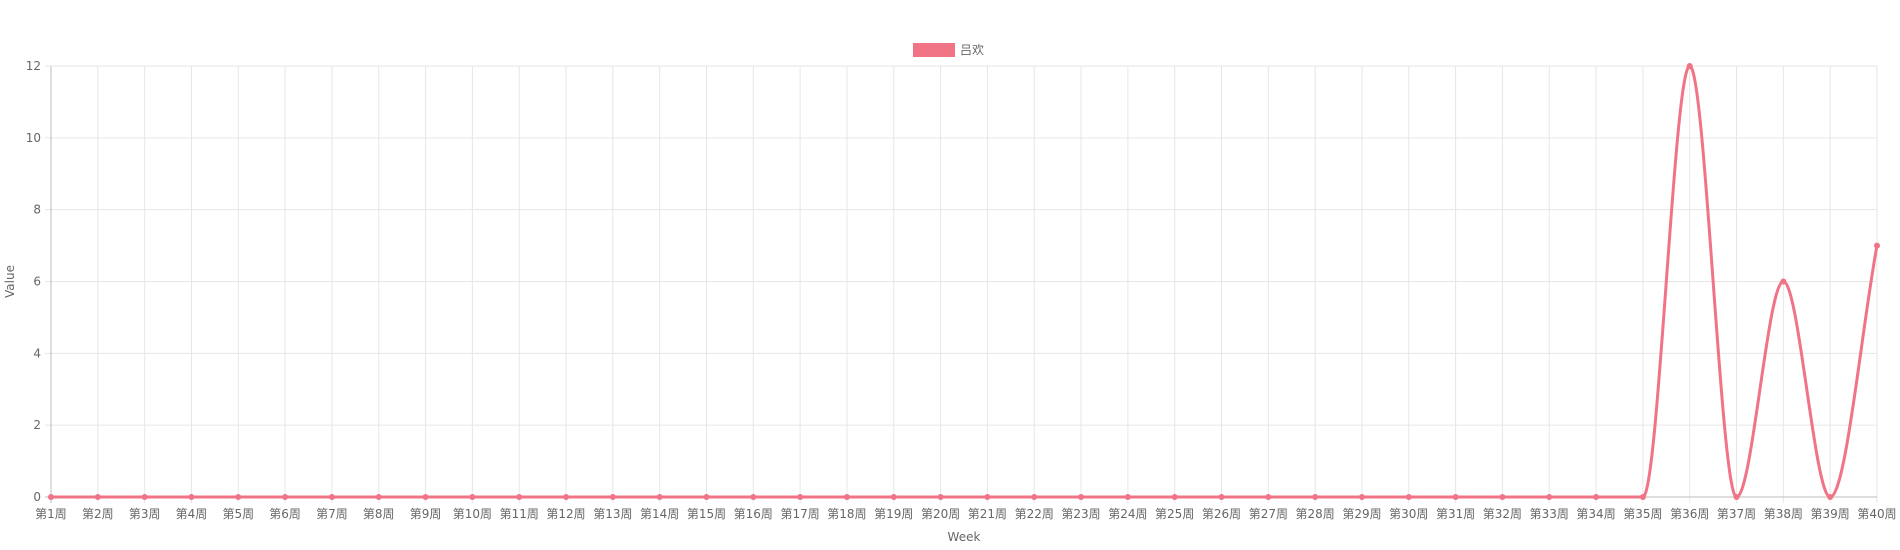 This screenshot has height=550, width=1900. Describe the element at coordinates (565, 514) in the screenshot. I see `x-tick-label: 第12周` at that location.